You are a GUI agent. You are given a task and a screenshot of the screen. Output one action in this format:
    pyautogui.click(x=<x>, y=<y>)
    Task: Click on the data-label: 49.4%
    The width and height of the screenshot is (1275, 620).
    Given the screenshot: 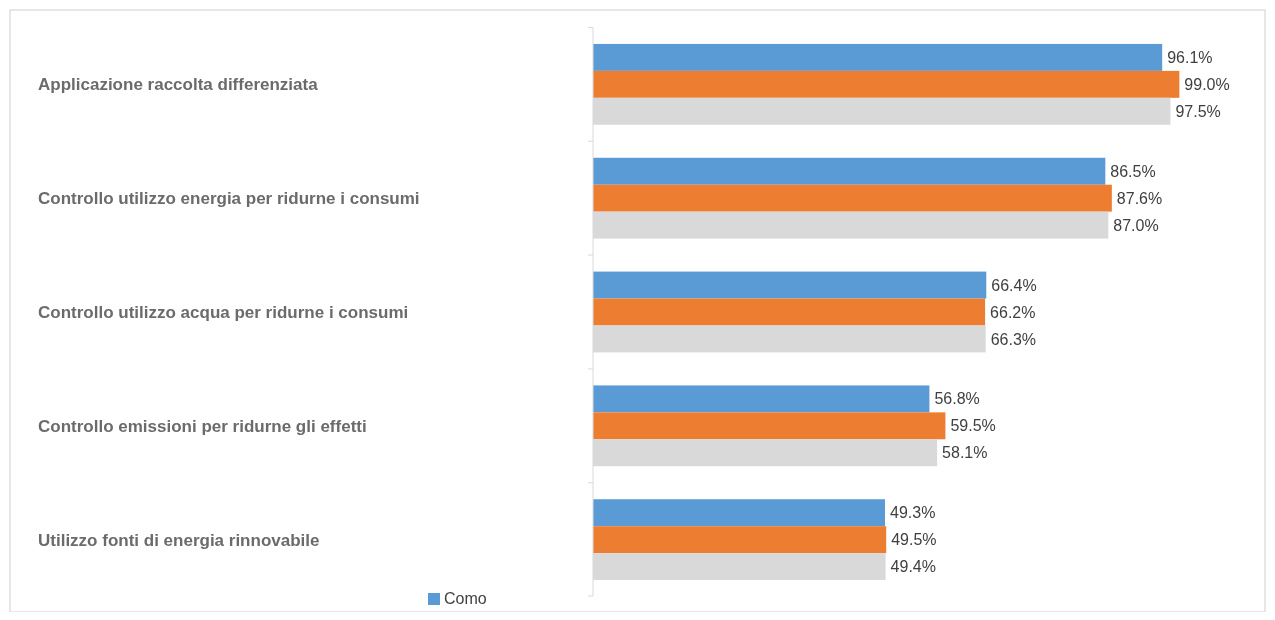 What is the action you would take?
    pyautogui.click(x=913, y=567)
    